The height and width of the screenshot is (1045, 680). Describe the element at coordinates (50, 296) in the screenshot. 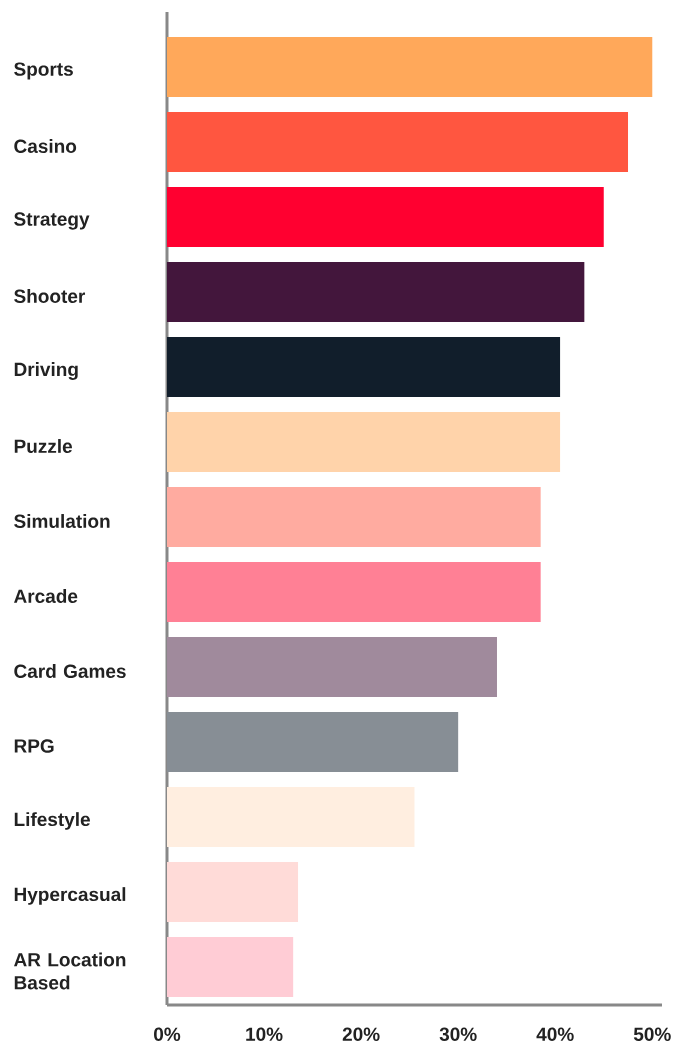

I see `y-tick-label: Shooter` at that location.